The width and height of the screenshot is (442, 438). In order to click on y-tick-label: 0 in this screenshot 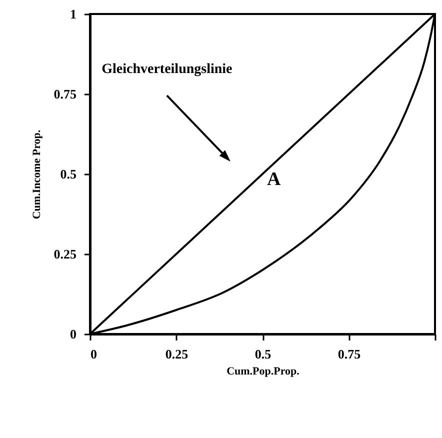, I will do `click(73, 334)`.